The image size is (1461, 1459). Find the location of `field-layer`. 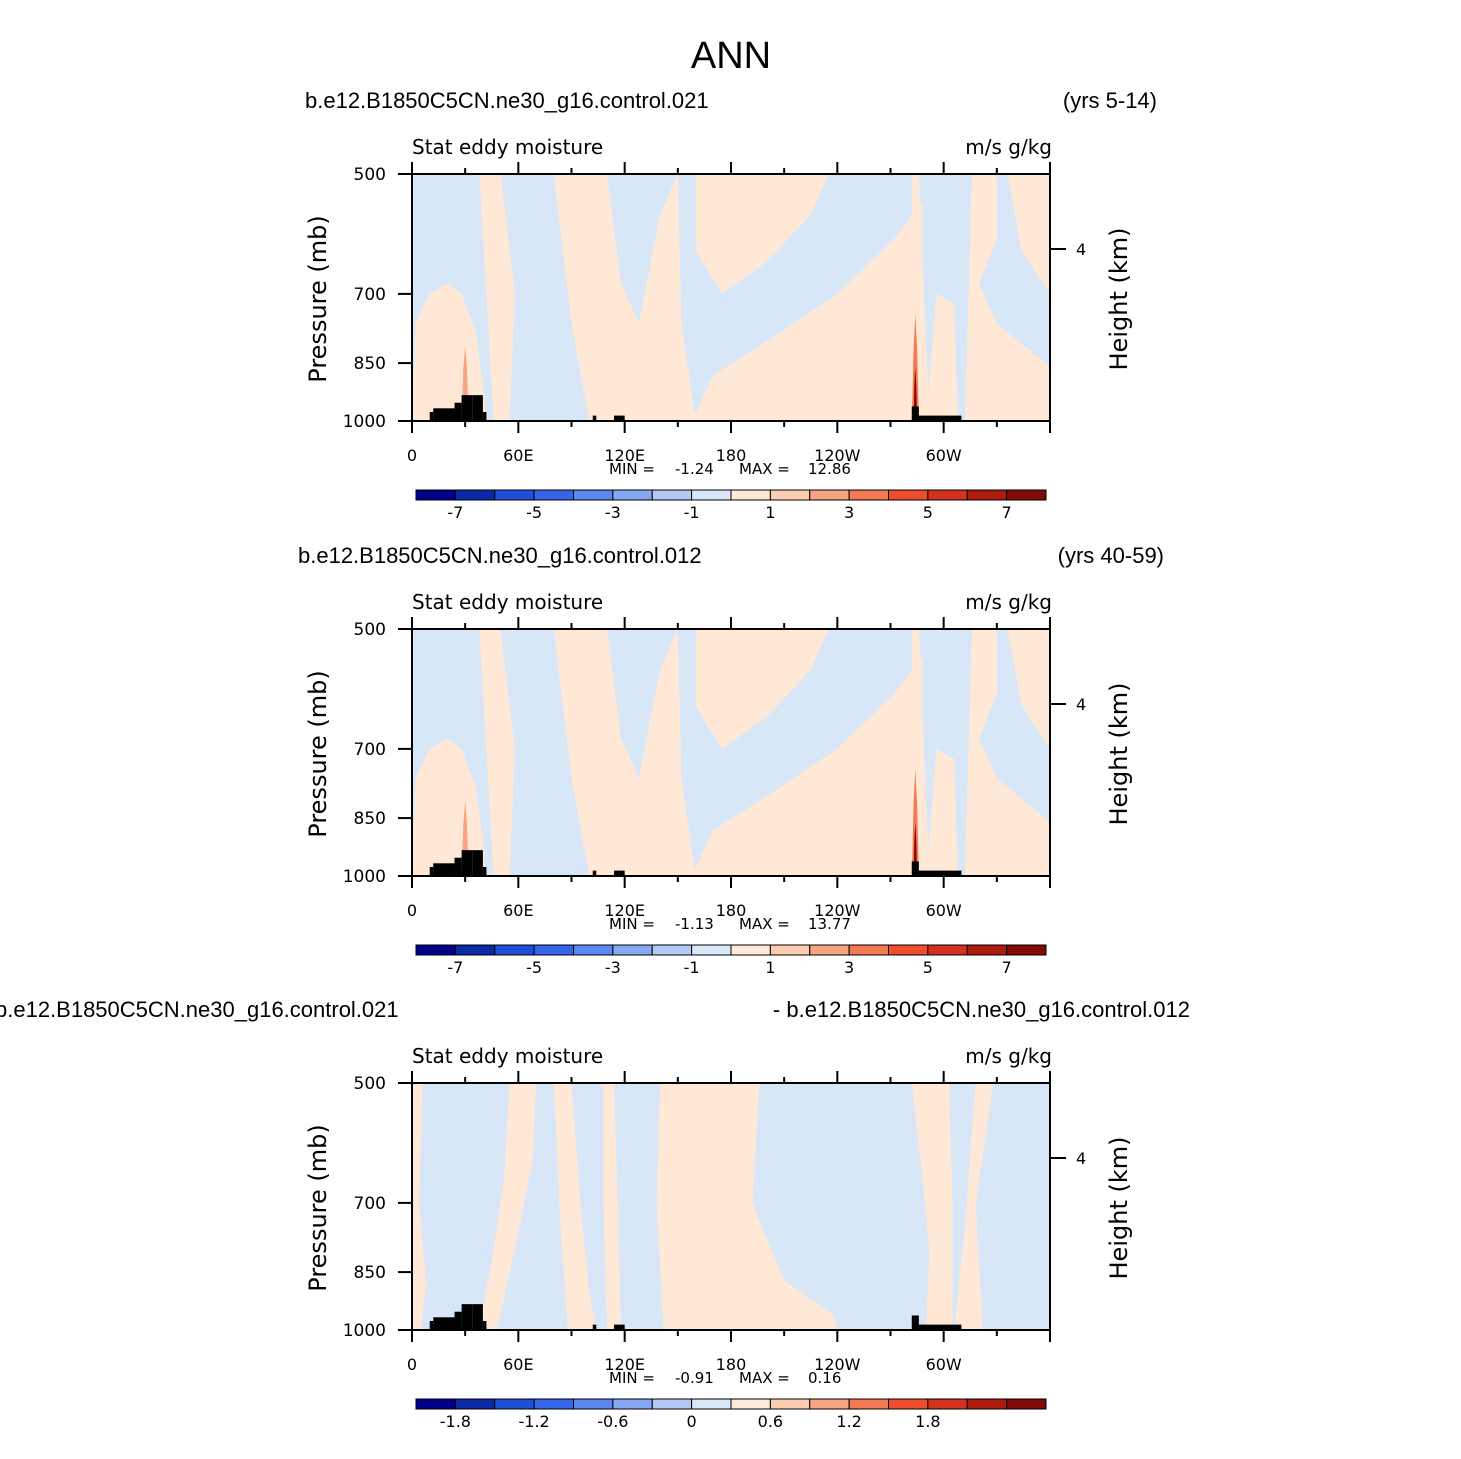

field-layer is located at coordinates (731, 752).